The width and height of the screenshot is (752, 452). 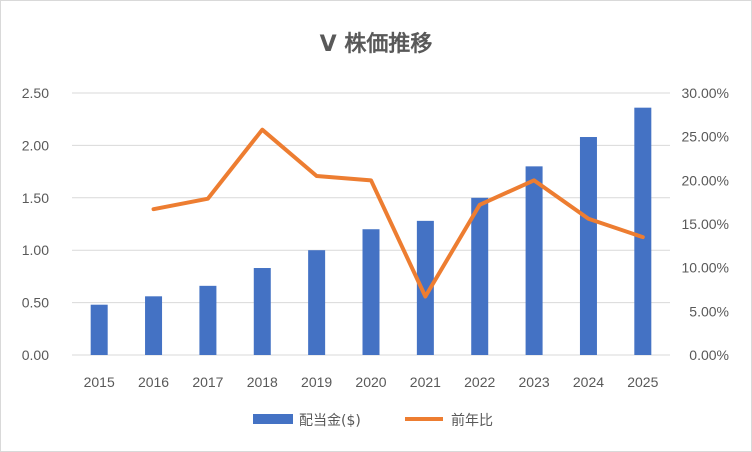 What do you see at coordinates (588, 382) in the screenshot?
I see `x-tick-label: 2024` at bounding box center [588, 382].